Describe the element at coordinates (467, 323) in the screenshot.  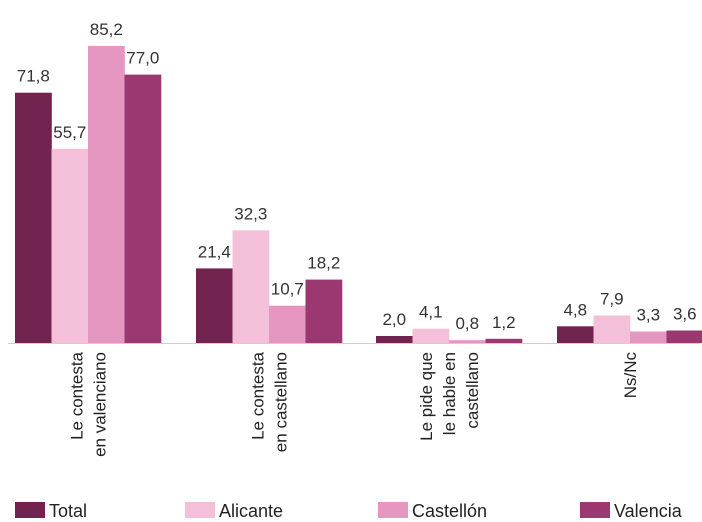
I see `value-label-2-2: 0,8` at that location.